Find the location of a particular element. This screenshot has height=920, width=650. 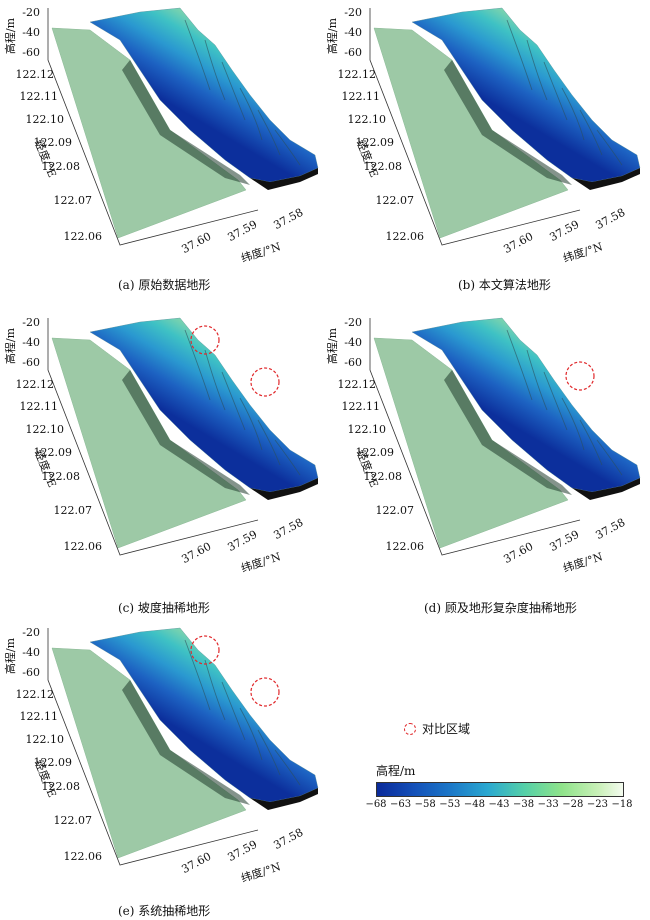

colorbar-tick: −23 is located at coordinates (597, 804).